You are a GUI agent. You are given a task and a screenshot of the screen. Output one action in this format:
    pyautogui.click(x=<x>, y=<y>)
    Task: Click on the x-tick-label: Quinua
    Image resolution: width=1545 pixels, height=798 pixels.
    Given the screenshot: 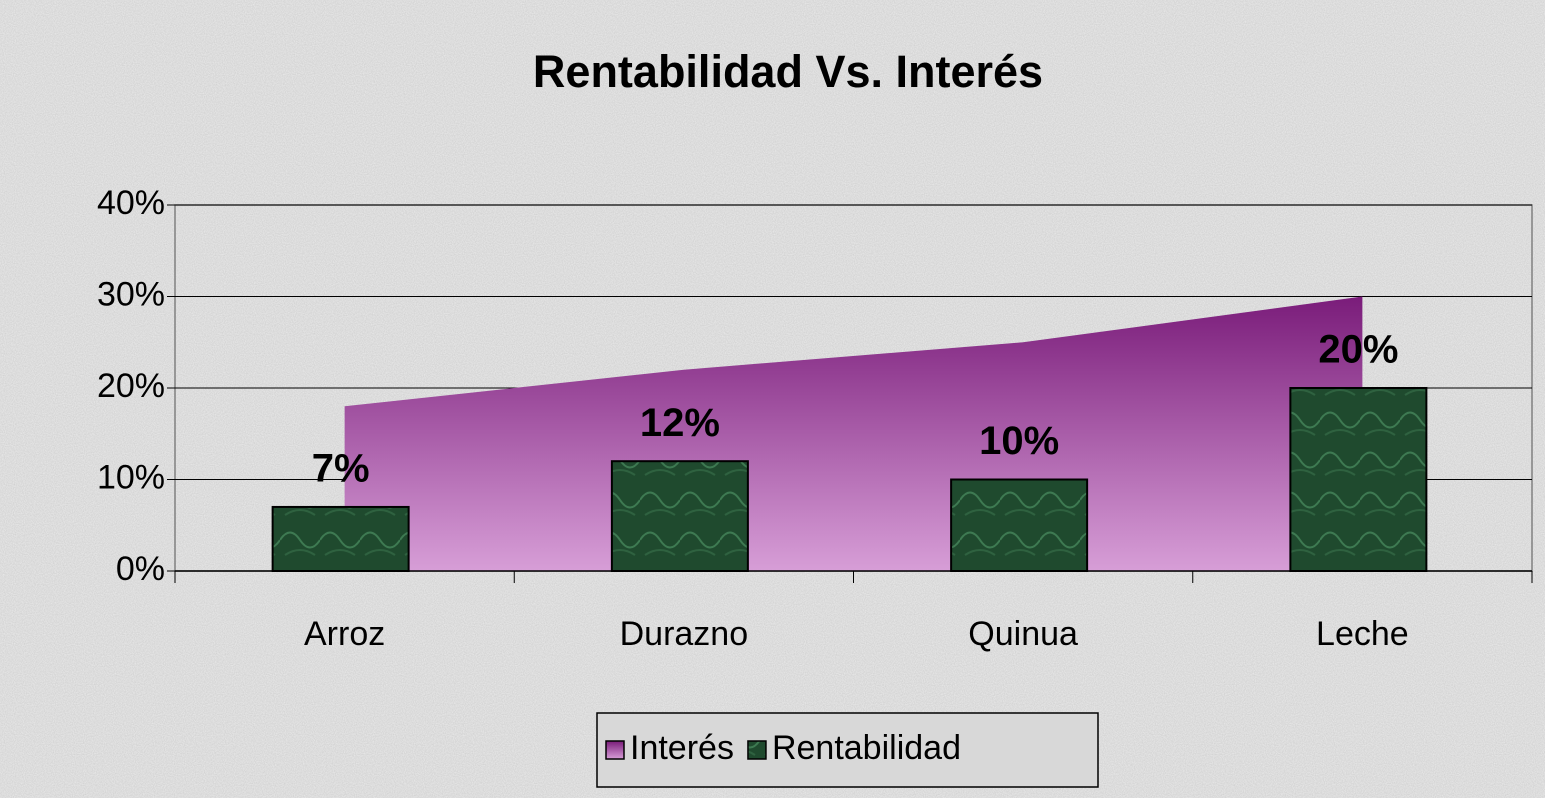 What is the action you would take?
    pyautogui.click(x=1023, y=634)
    